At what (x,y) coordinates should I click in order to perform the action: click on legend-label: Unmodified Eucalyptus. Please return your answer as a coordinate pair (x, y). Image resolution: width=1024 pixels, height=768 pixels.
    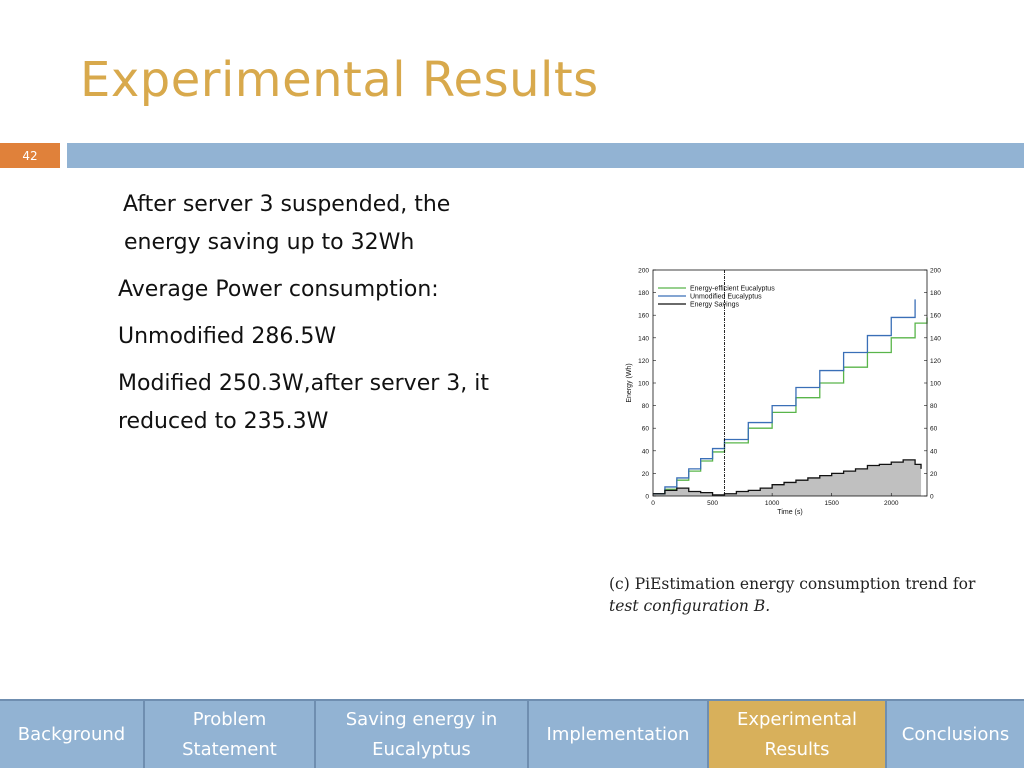
    Looking at the image, I should click on (726, 297).